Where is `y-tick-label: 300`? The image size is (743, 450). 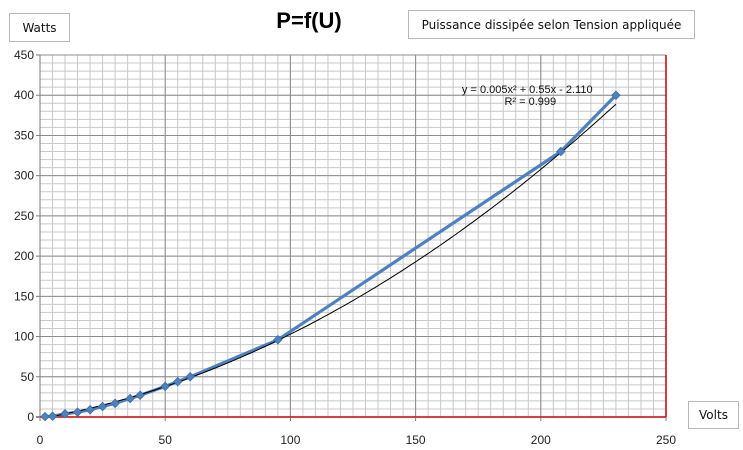 y-tick-label: 300 is located at coordinates (24, 176).